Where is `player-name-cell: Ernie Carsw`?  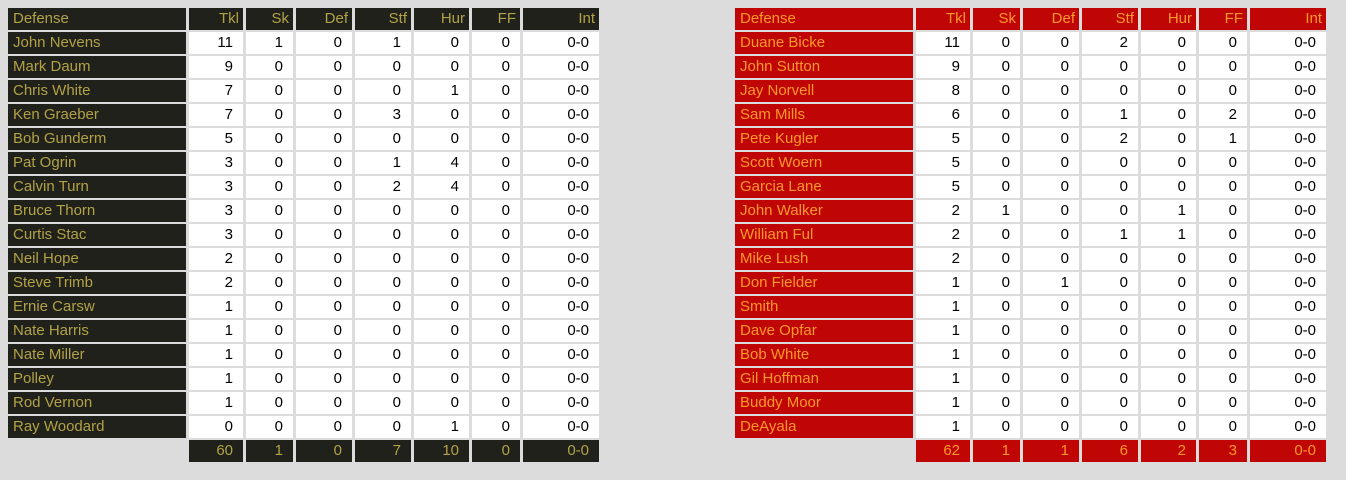
player-name-cell: Ernie Carsw is located at coordinates (97, 307).